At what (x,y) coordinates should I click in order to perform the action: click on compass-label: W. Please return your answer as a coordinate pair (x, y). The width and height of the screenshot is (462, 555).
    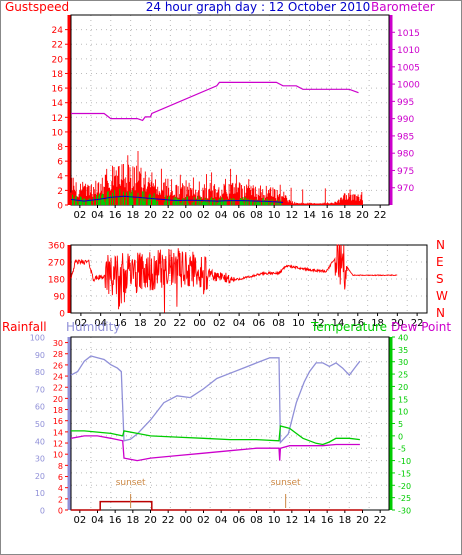
    Looking at the image, I should click on (442, 296).